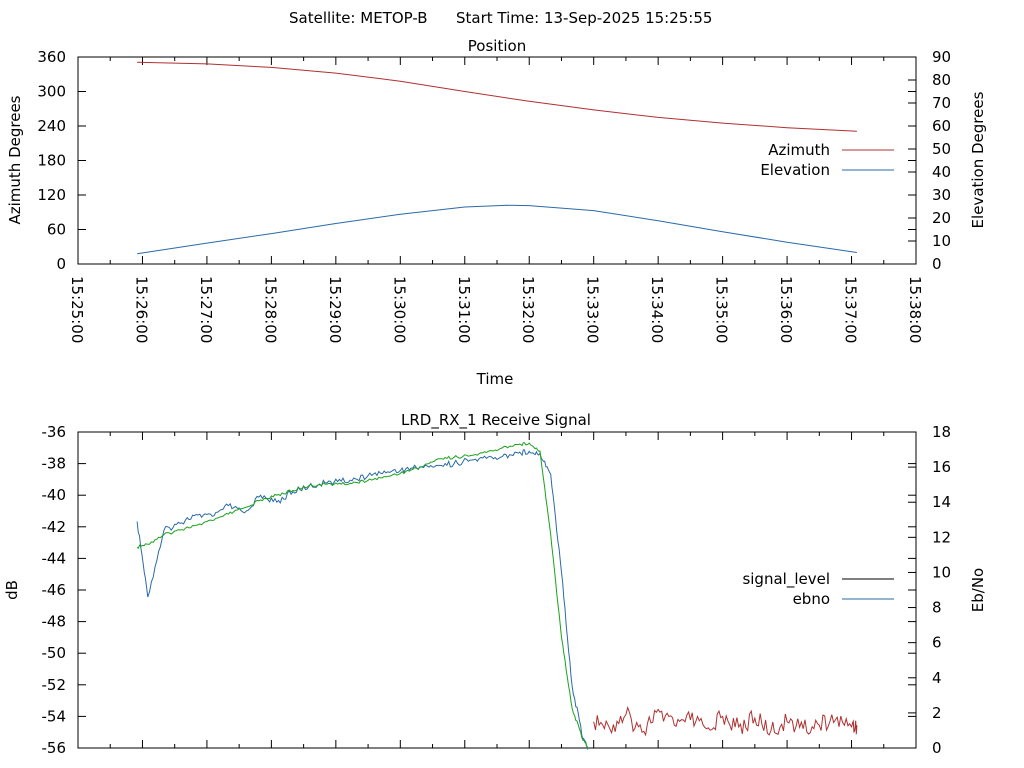 Image resolution: width=1024 pixels, height=768 pixels. What do you see at coordinates (399, 309) in the screenshot?
I see `position-x-tick-label: 15:30:00` at bounding box center [399, 309].